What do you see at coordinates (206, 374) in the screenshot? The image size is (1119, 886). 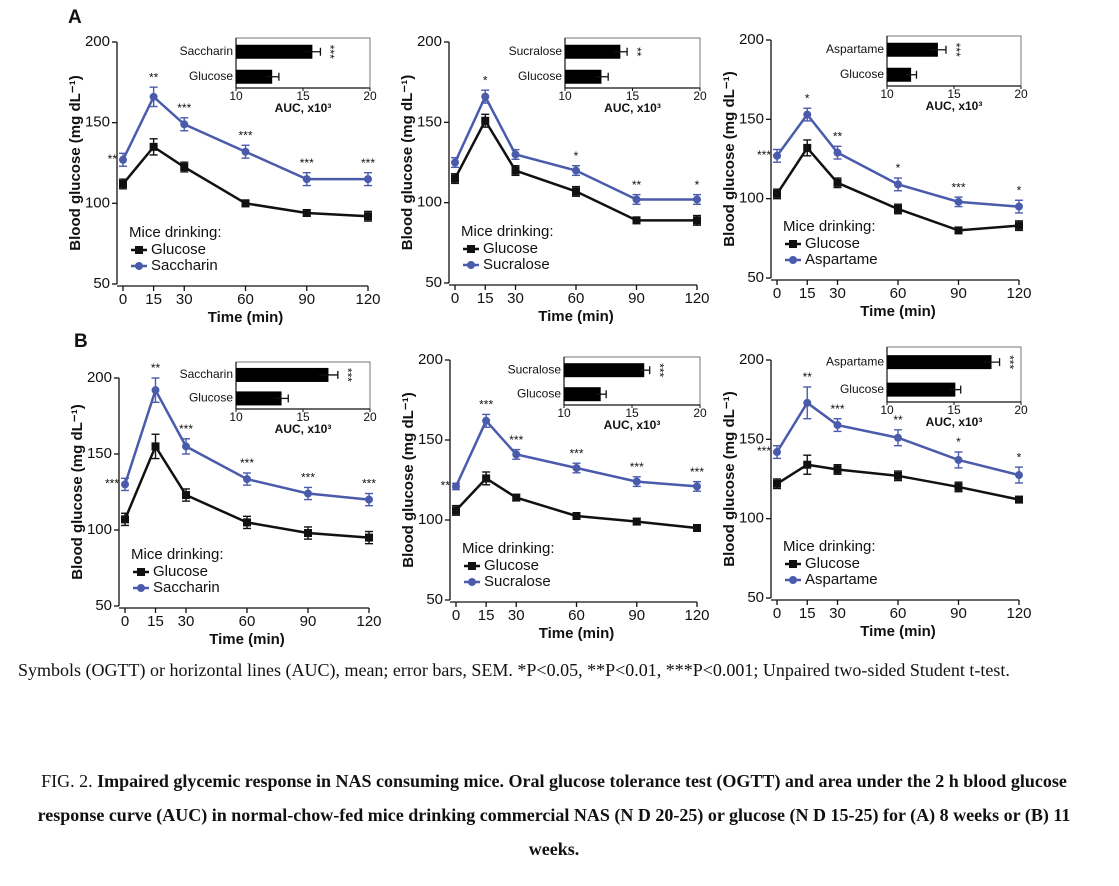 I see `category-label: Saccharin` at bounding box center [206, 374].